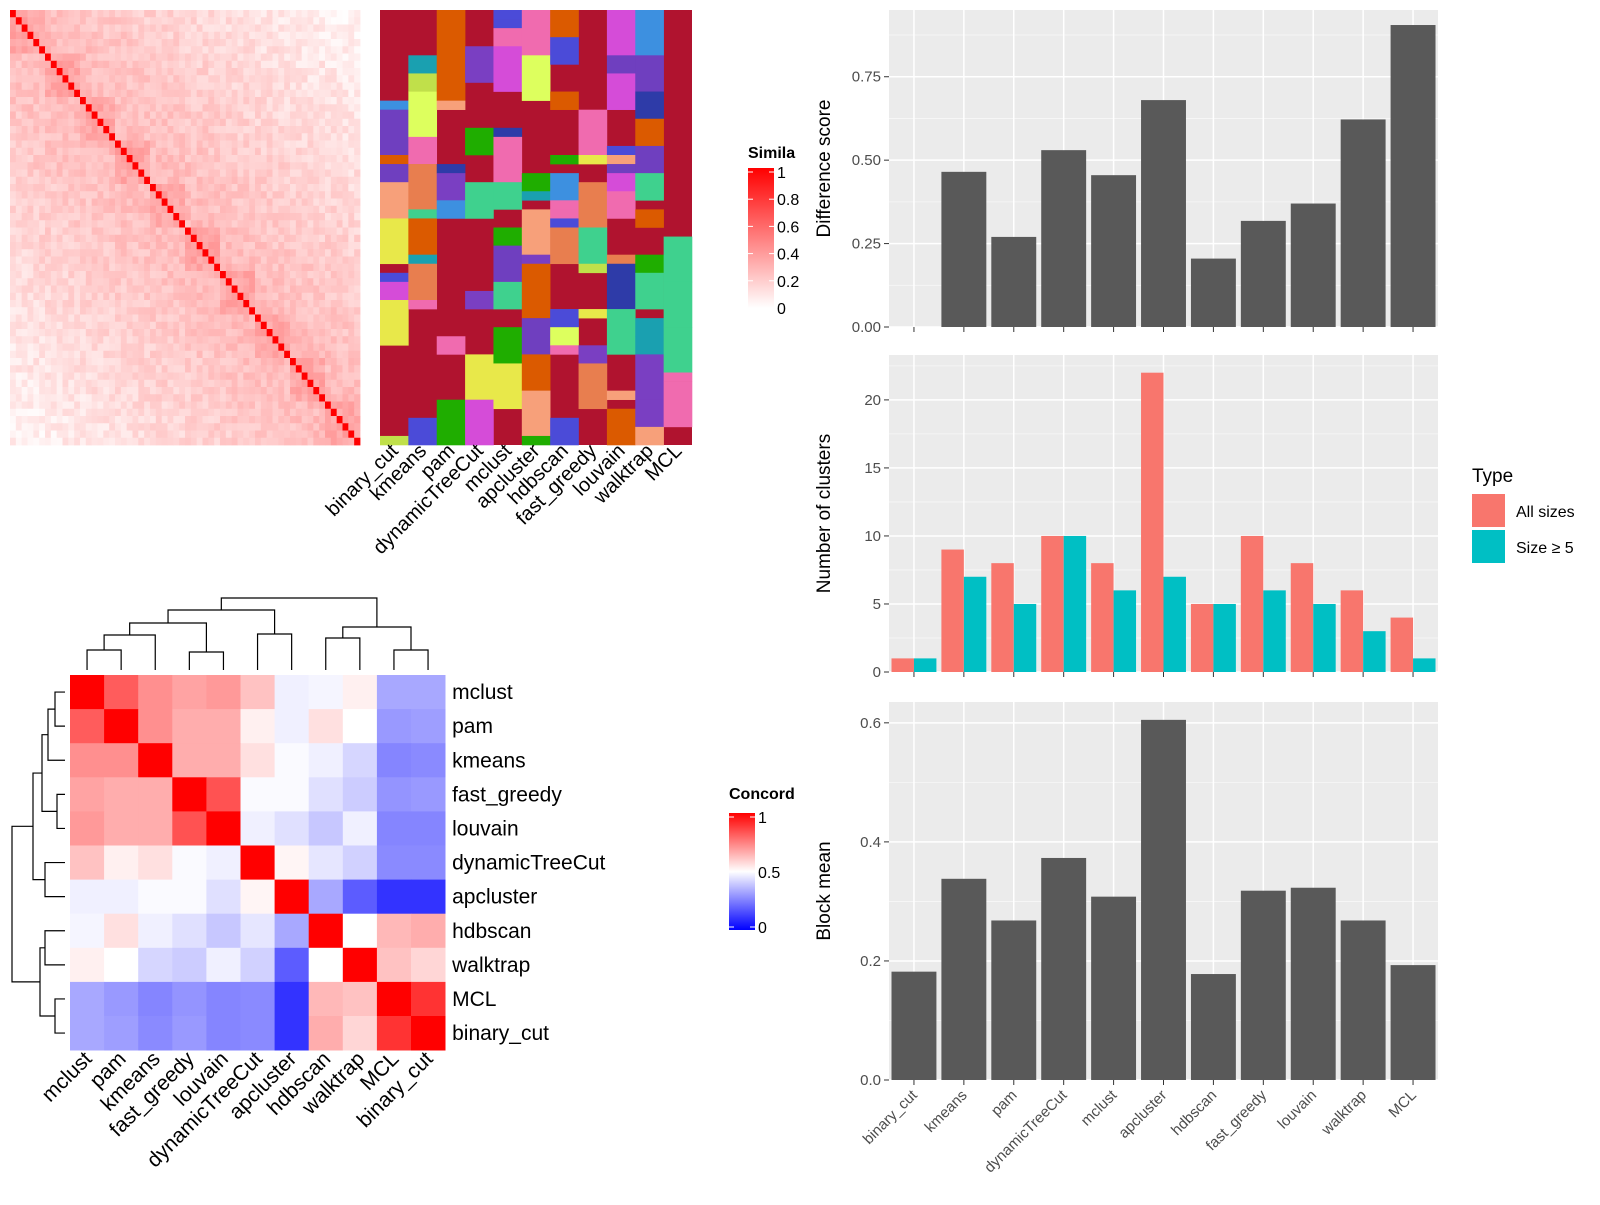  Describe the element at coordinates (788, 227) in the screenshot. I see `similarity-legend-tick: 0.6` at that location.